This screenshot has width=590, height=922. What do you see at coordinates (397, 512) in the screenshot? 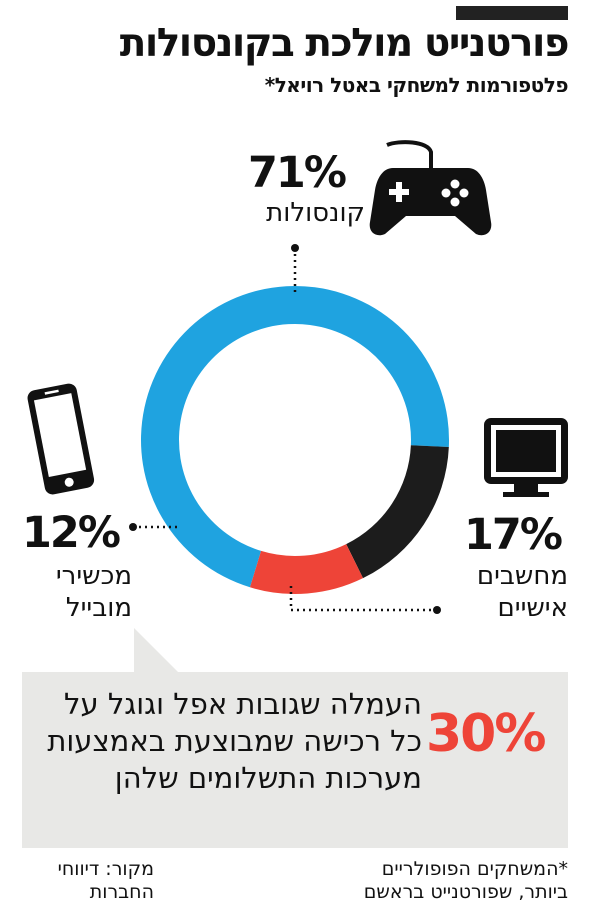
I see `donut-slice-pc` at bounding box center [397, 512].